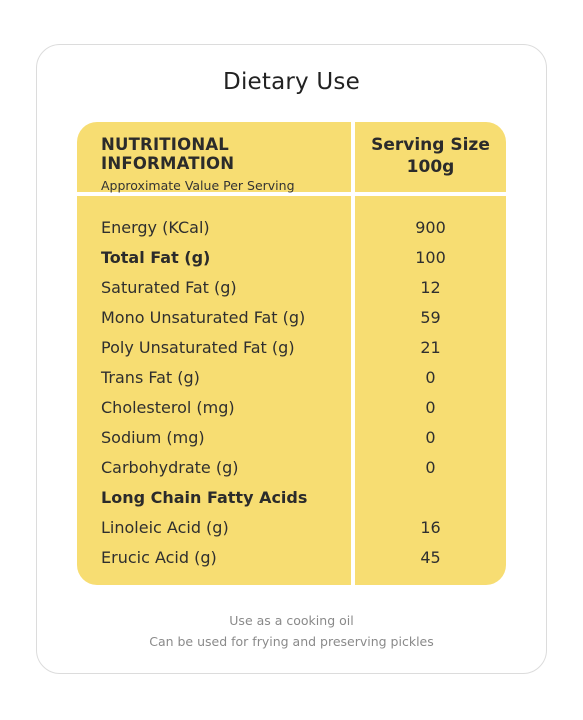  Describe the element at coordinates (291, 620) in the screenshot. I see `usage-note-line-1: Use as a cooking oil` at that location.